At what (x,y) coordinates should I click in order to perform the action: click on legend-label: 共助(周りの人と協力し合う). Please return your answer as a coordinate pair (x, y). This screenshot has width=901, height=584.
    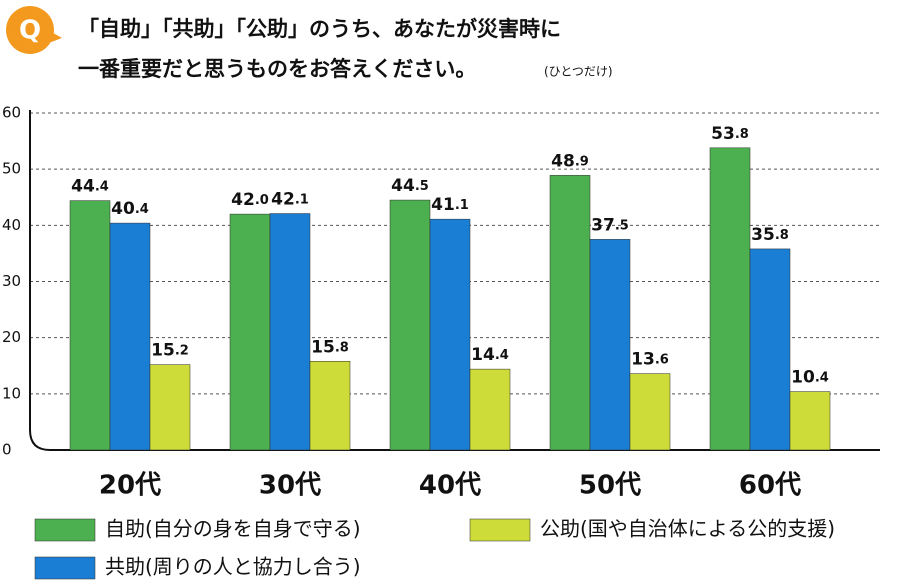
    Looking at the image, I should click on (233, 567).